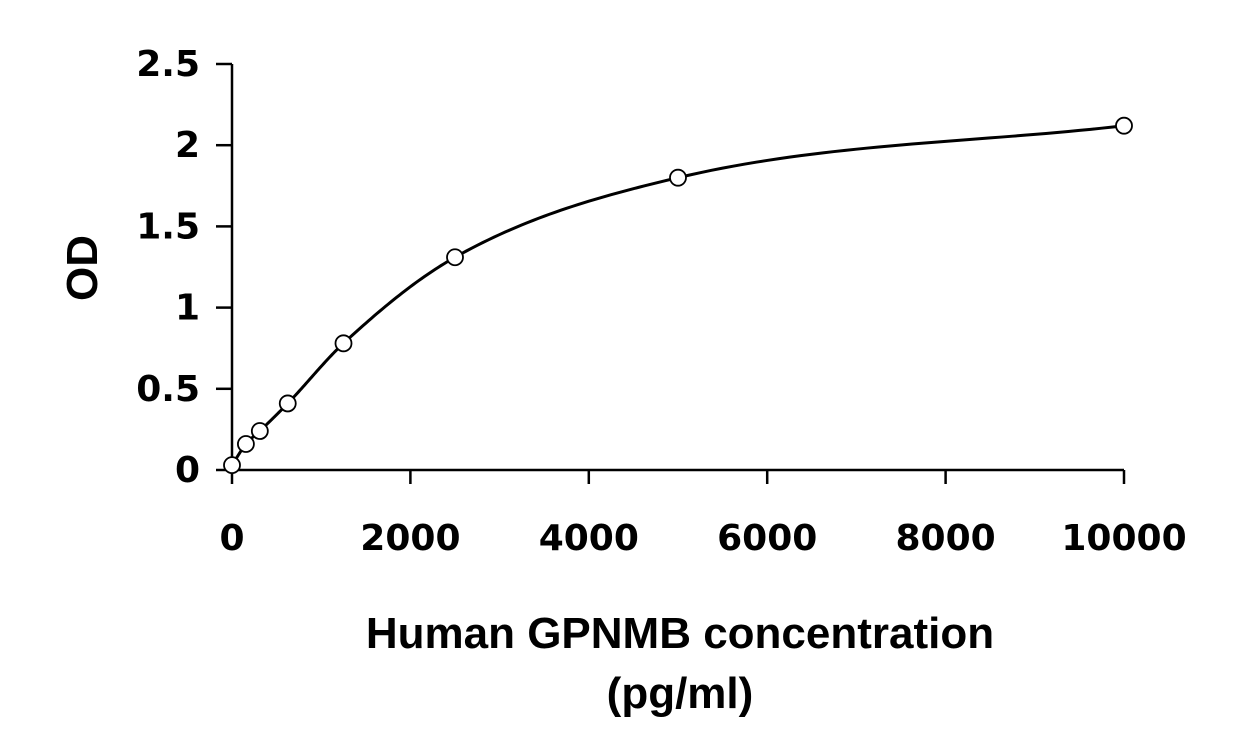 This screenshot has height=750, width=1245. Describe the element at coordinates (1123, 538) in the screenshot. I see `x-tick-label: 10000` at that location.